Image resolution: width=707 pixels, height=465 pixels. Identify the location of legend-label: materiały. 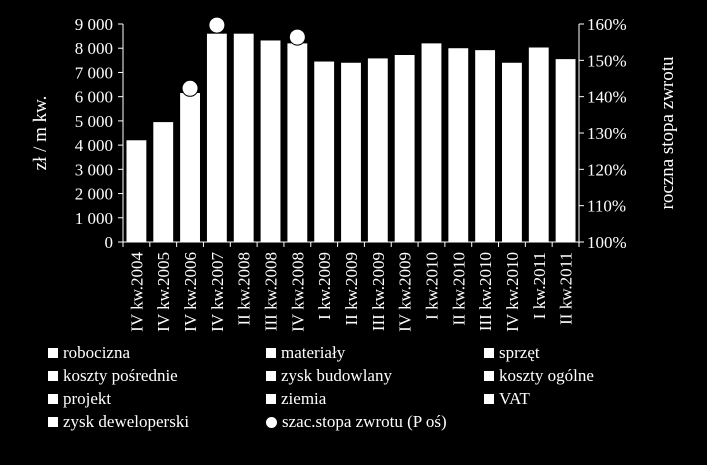
(313, 352).